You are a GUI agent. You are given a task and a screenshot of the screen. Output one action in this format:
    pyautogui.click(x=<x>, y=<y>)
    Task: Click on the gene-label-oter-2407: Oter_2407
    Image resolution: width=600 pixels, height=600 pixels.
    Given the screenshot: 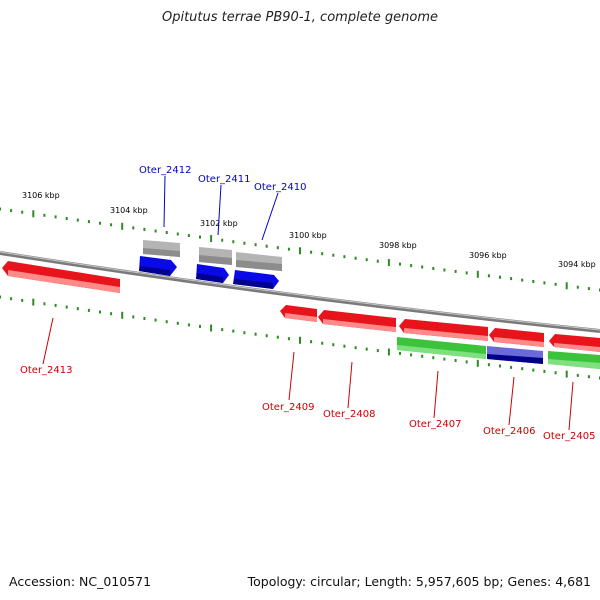 What is the action you would take?
    pyautogui.click(x=435, y=424)
    